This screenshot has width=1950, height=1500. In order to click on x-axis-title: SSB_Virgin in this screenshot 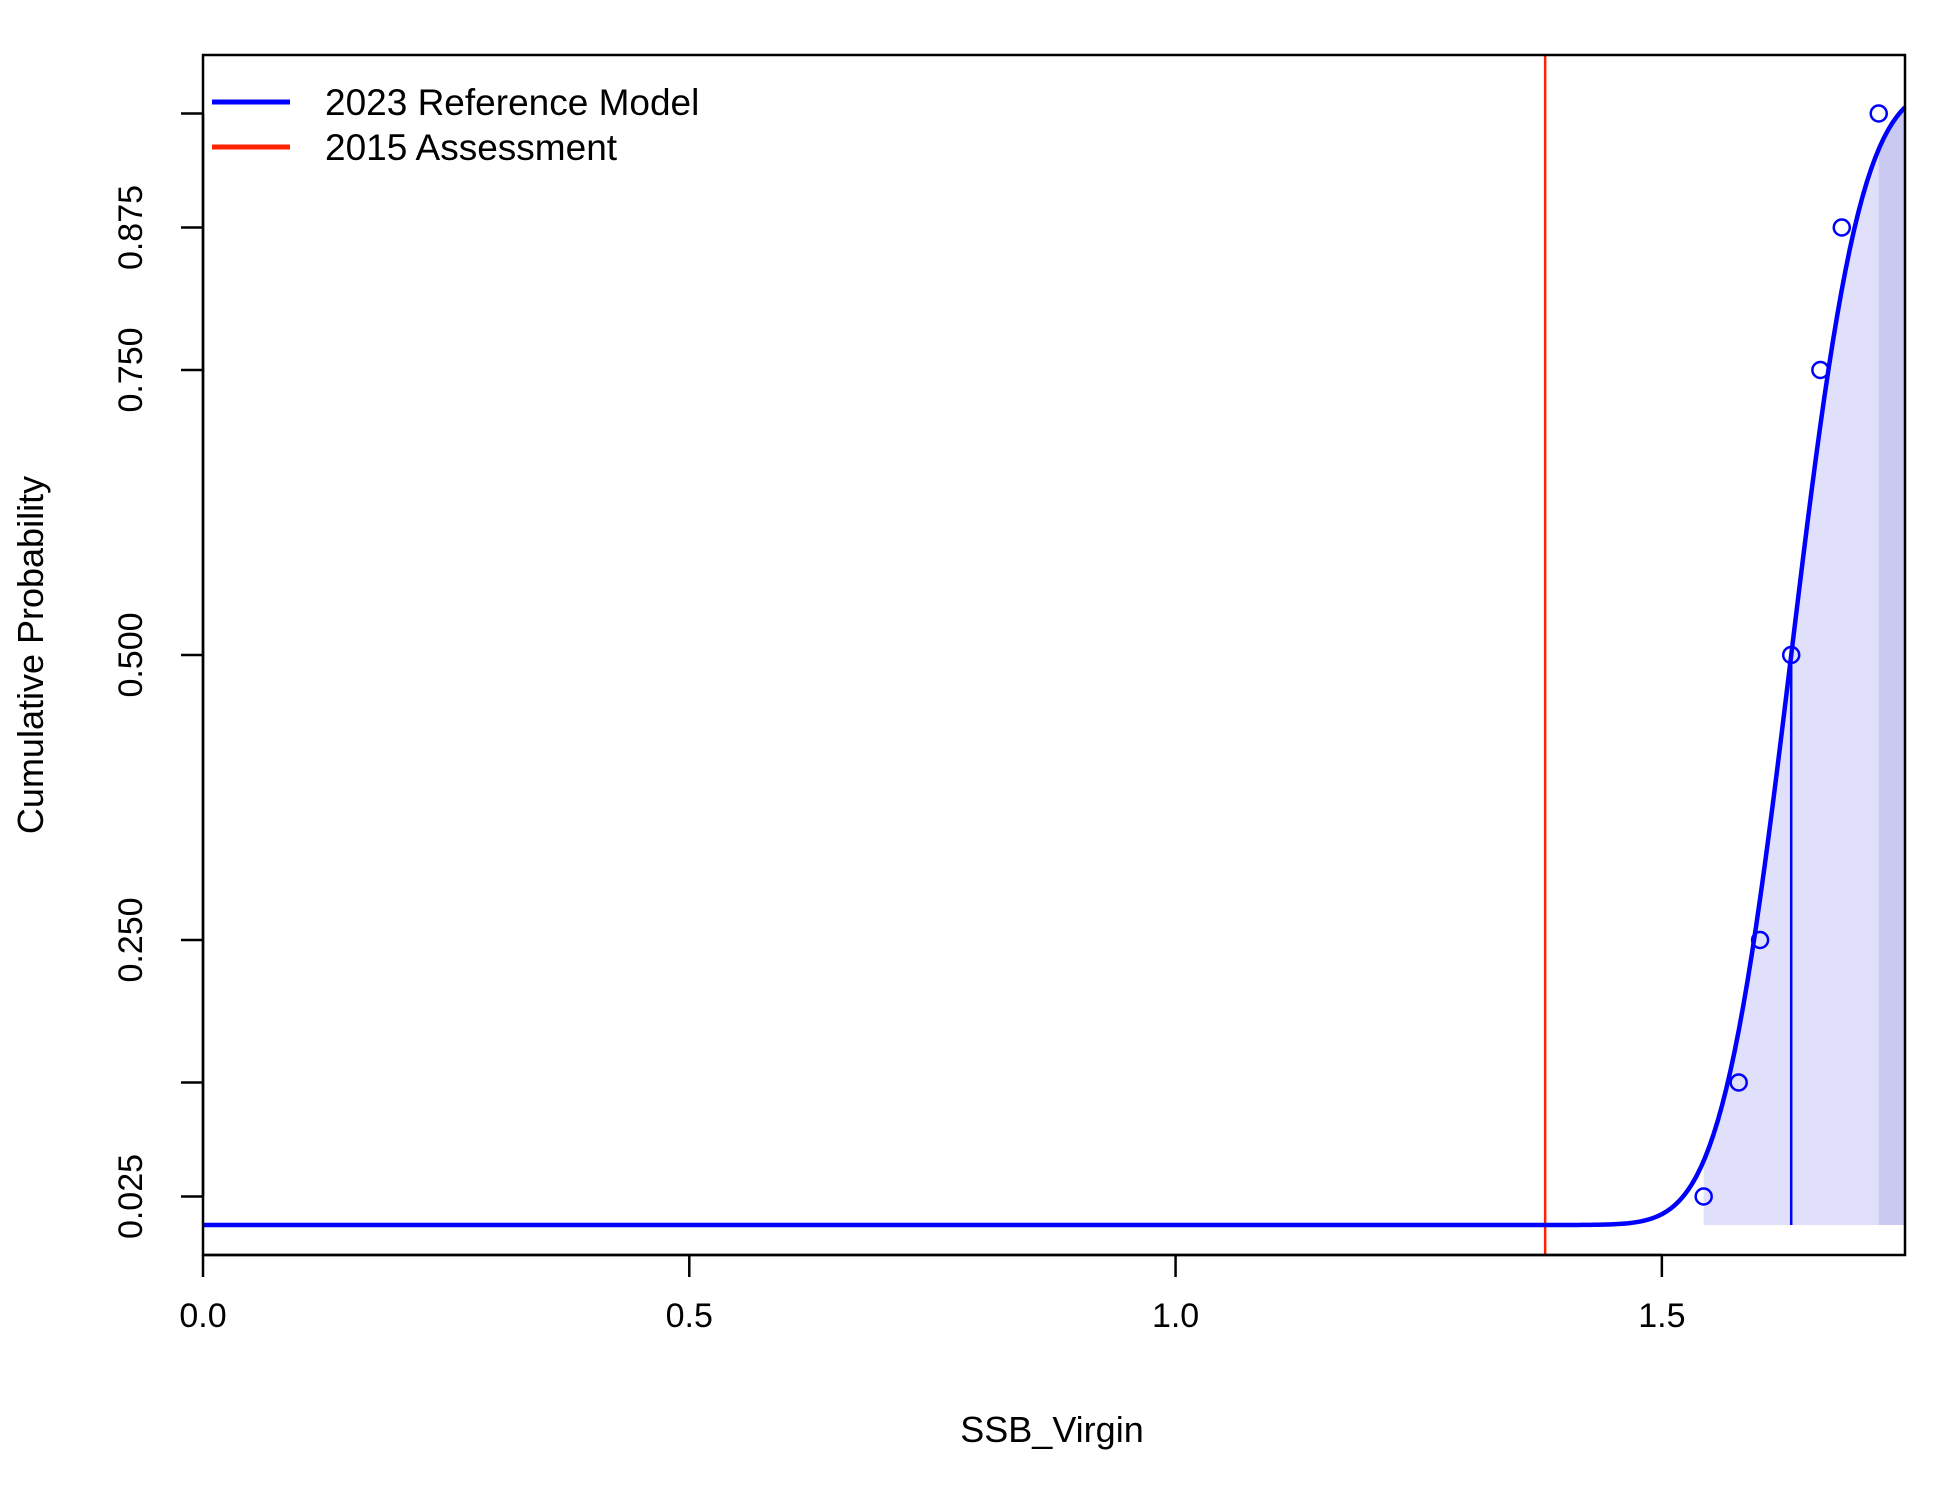, I will do `click(1051, 1429)`.